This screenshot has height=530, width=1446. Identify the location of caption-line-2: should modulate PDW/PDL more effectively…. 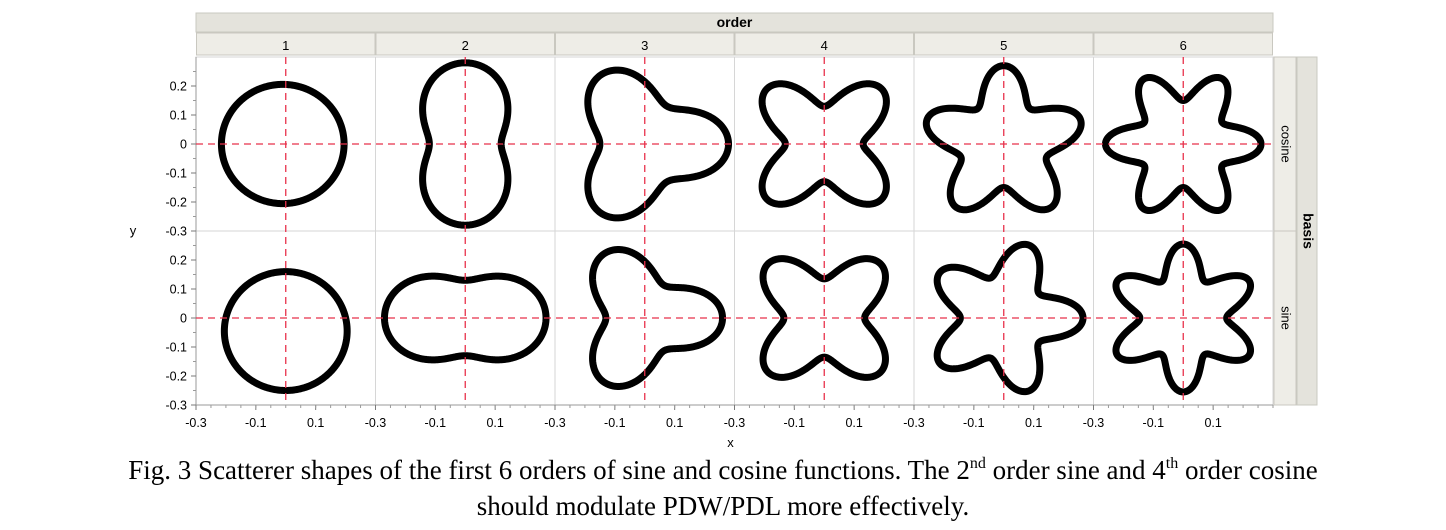
(723, 506).